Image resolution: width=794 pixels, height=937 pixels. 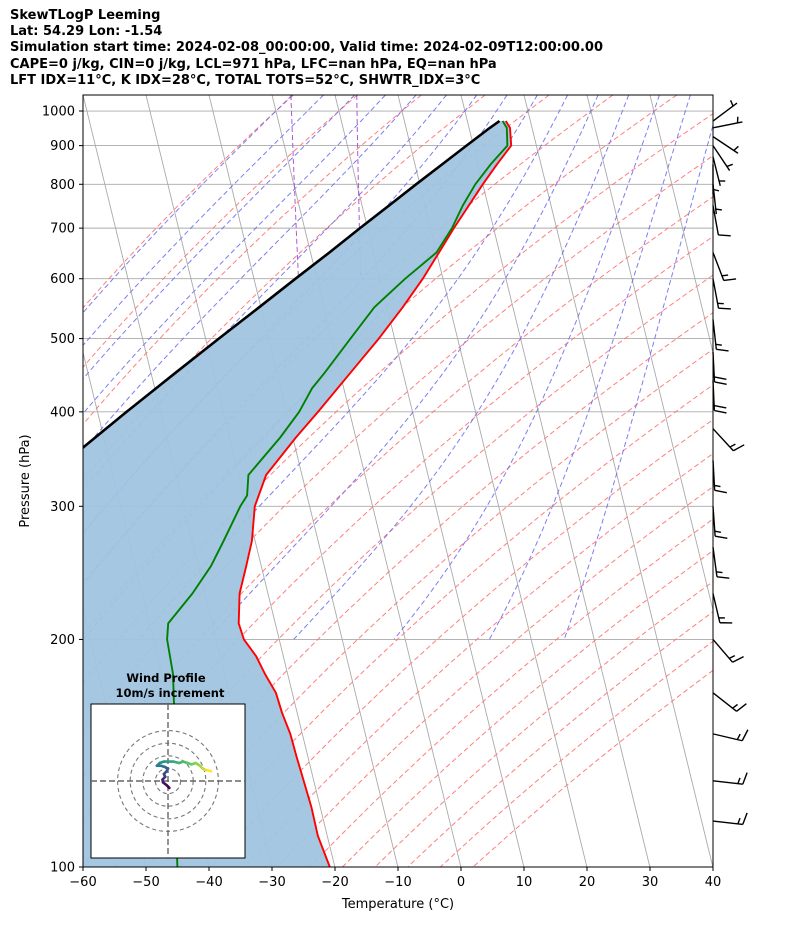 What do you see at coordinates (62, 868) in the screenshot?
I see `y-tick-label: 100` at bounding box center [62, 868].